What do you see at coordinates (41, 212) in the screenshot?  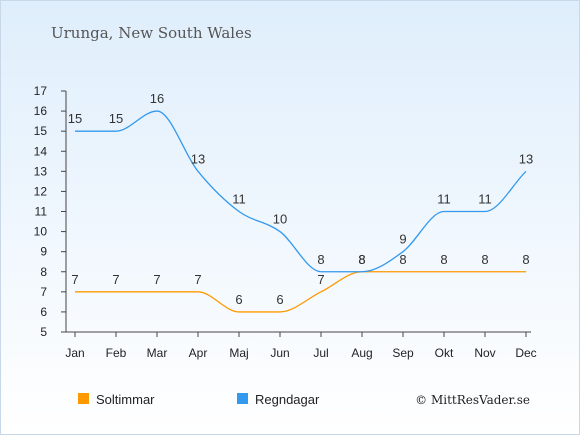 I see `y-tick-label: 11` at bounding box center [41, 212].